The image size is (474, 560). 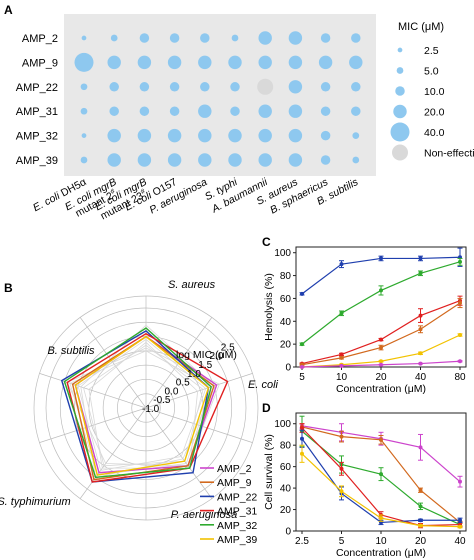 I want to click on panel-a-legend-title: MIC (μM), so click(x=421, y=27).